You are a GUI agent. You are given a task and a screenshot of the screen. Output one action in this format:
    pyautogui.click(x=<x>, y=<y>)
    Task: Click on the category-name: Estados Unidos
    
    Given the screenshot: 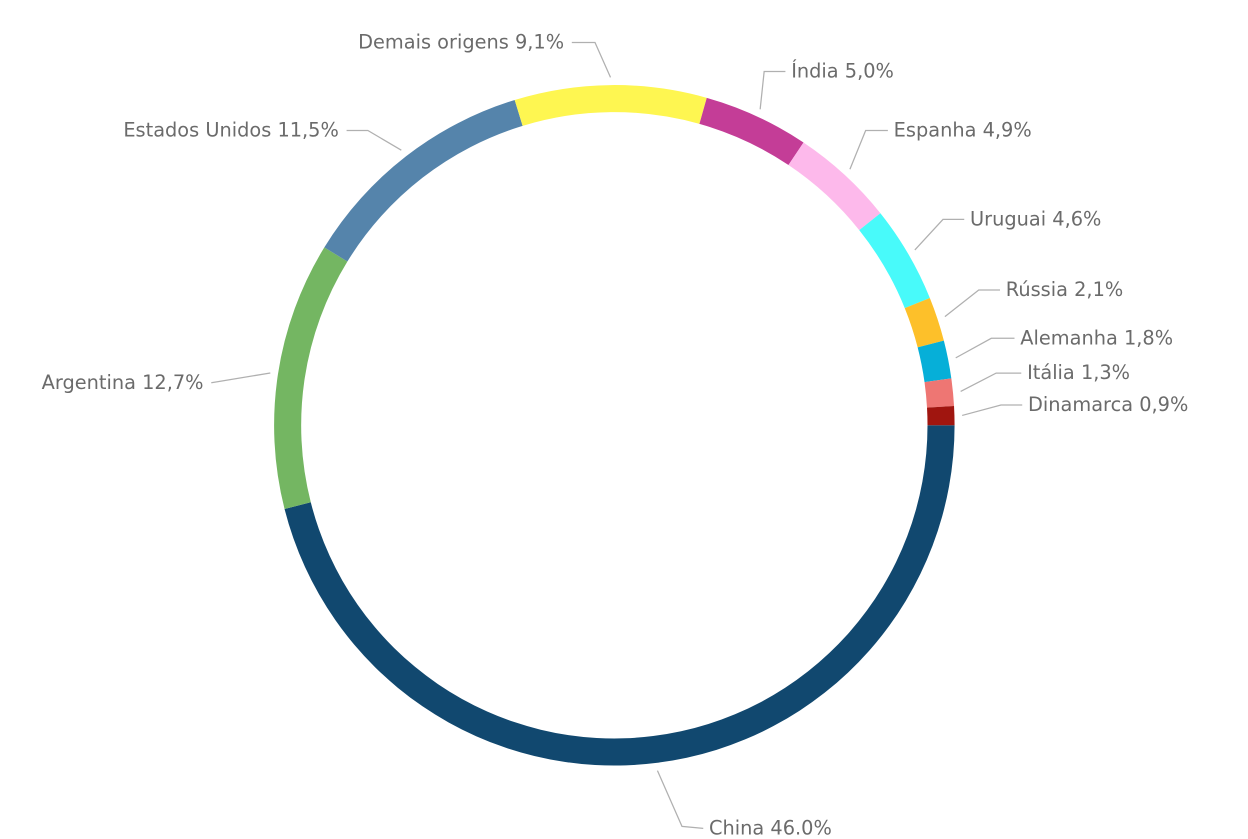 What is the action you would take?
    pyautogui.click(x=197, y=129)
    